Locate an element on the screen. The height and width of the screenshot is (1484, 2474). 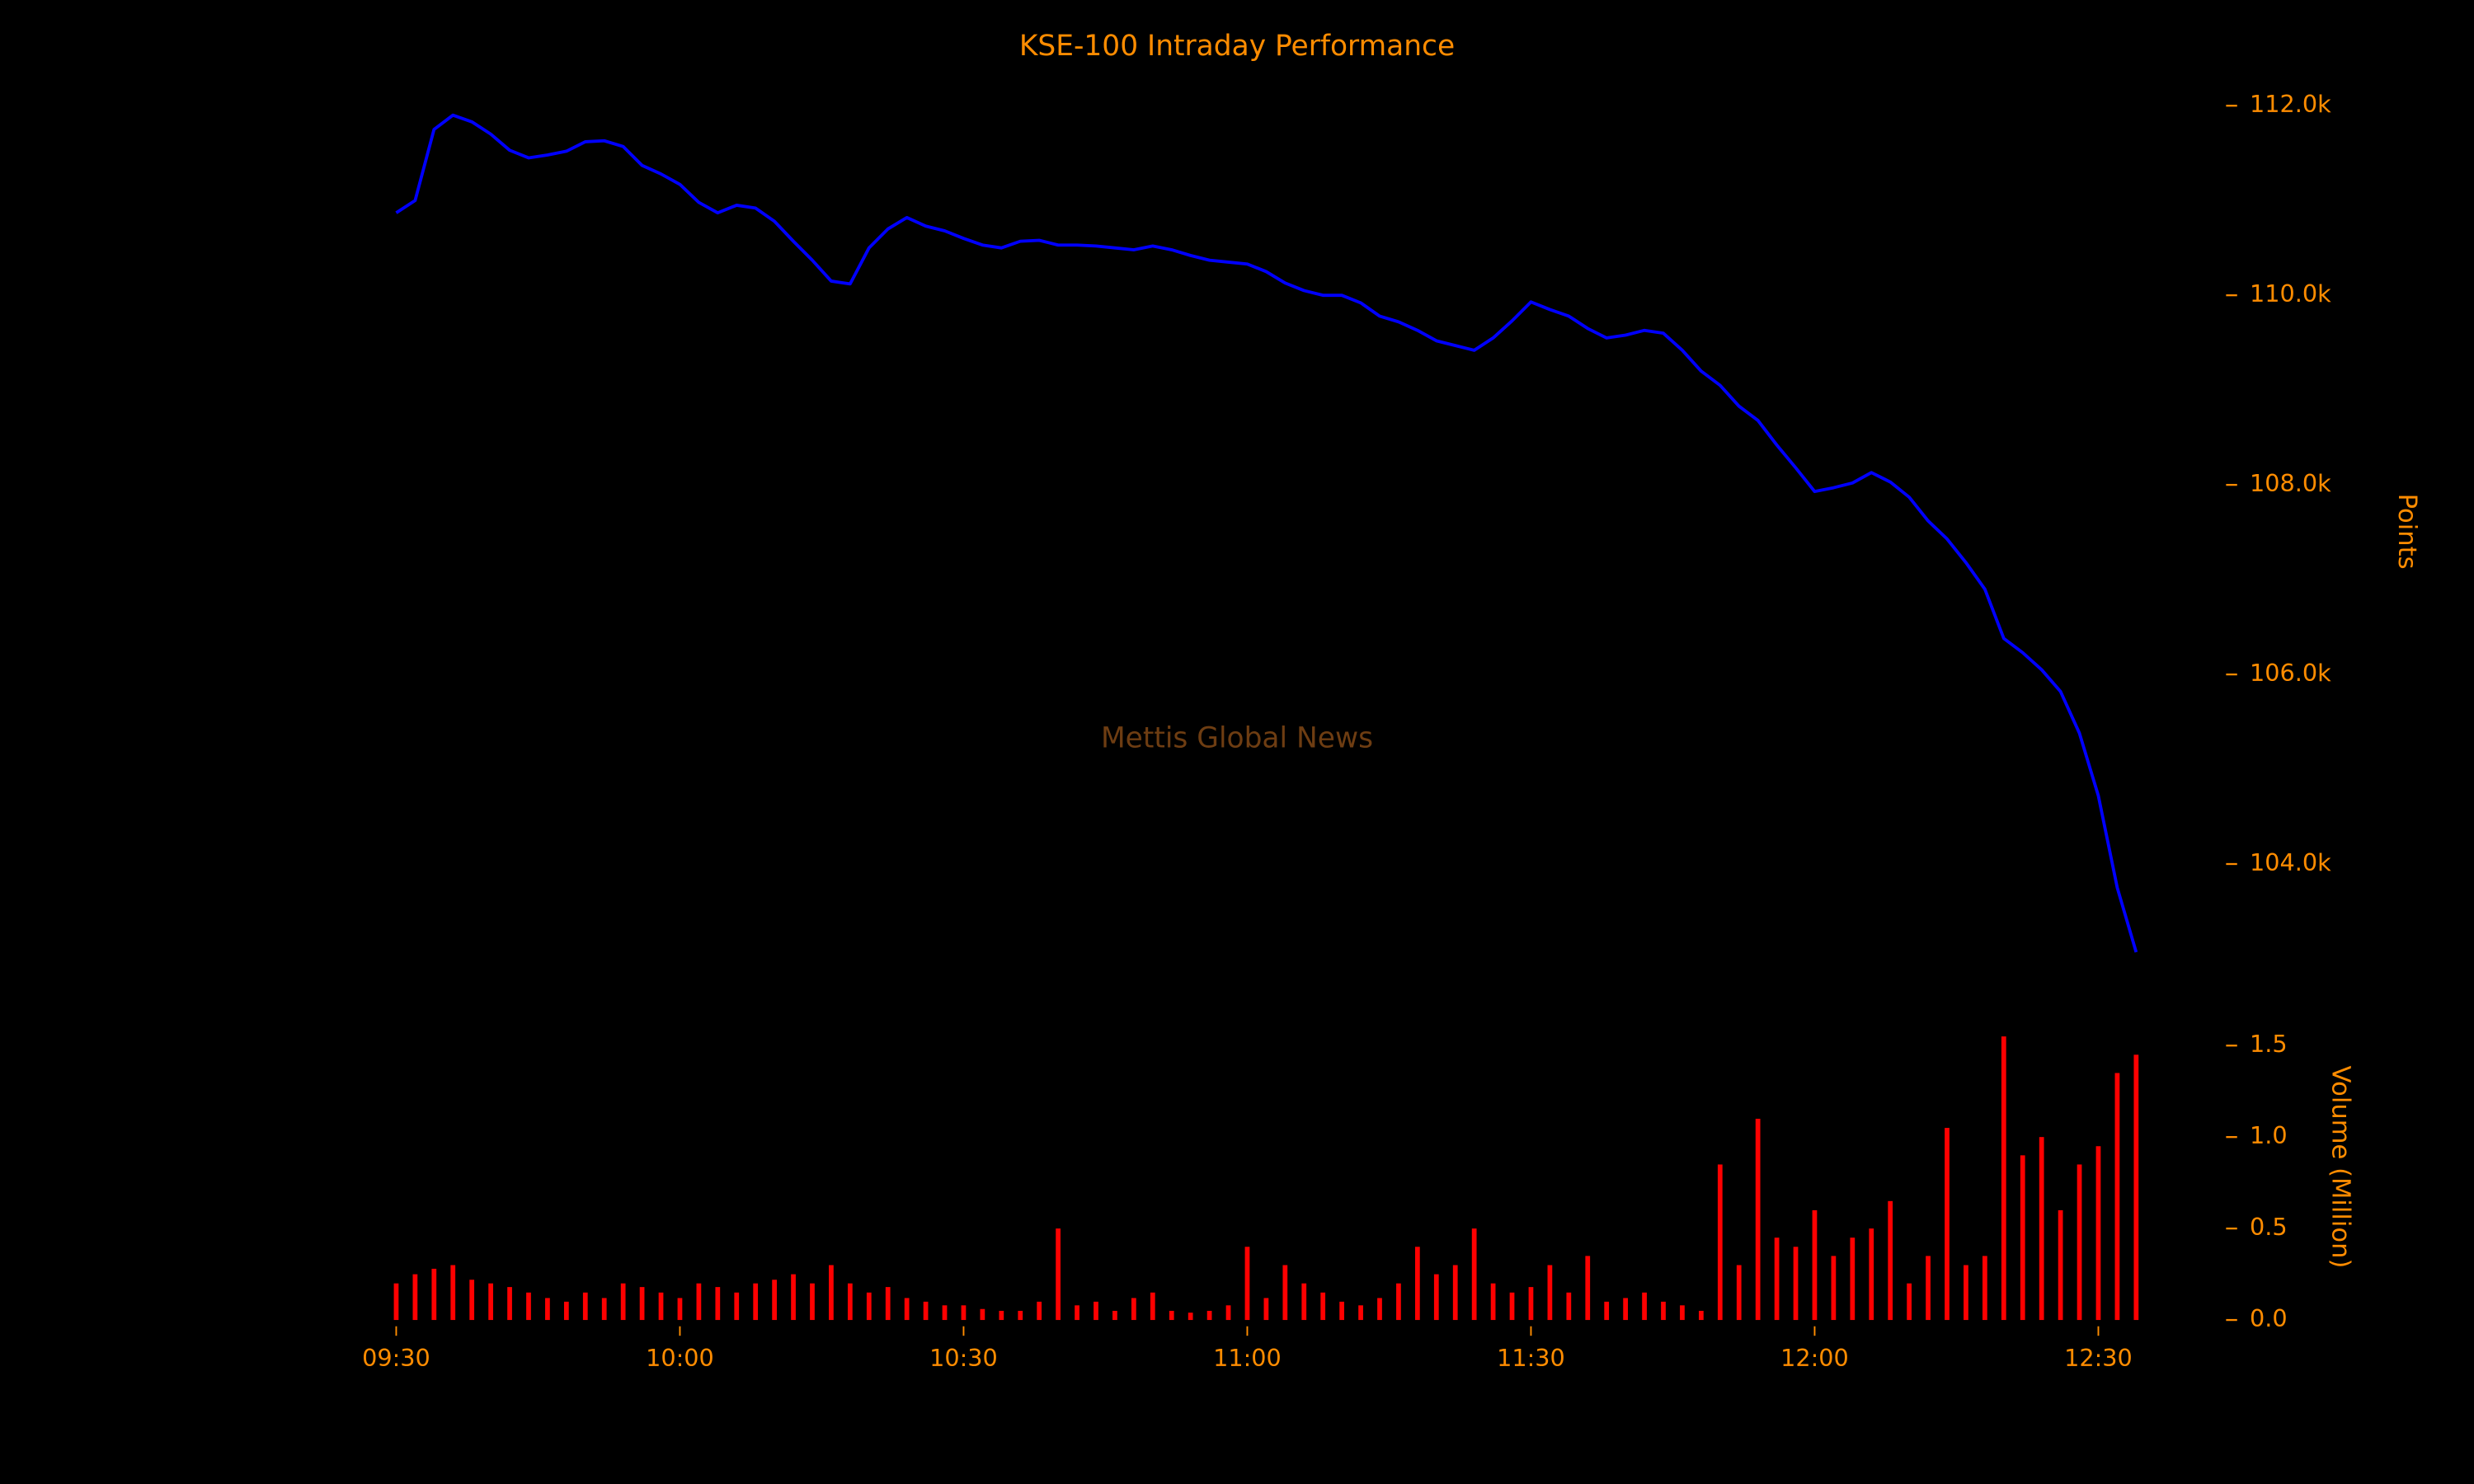
y-tick-label: 106.0k is located at coordinates (2290, 673).